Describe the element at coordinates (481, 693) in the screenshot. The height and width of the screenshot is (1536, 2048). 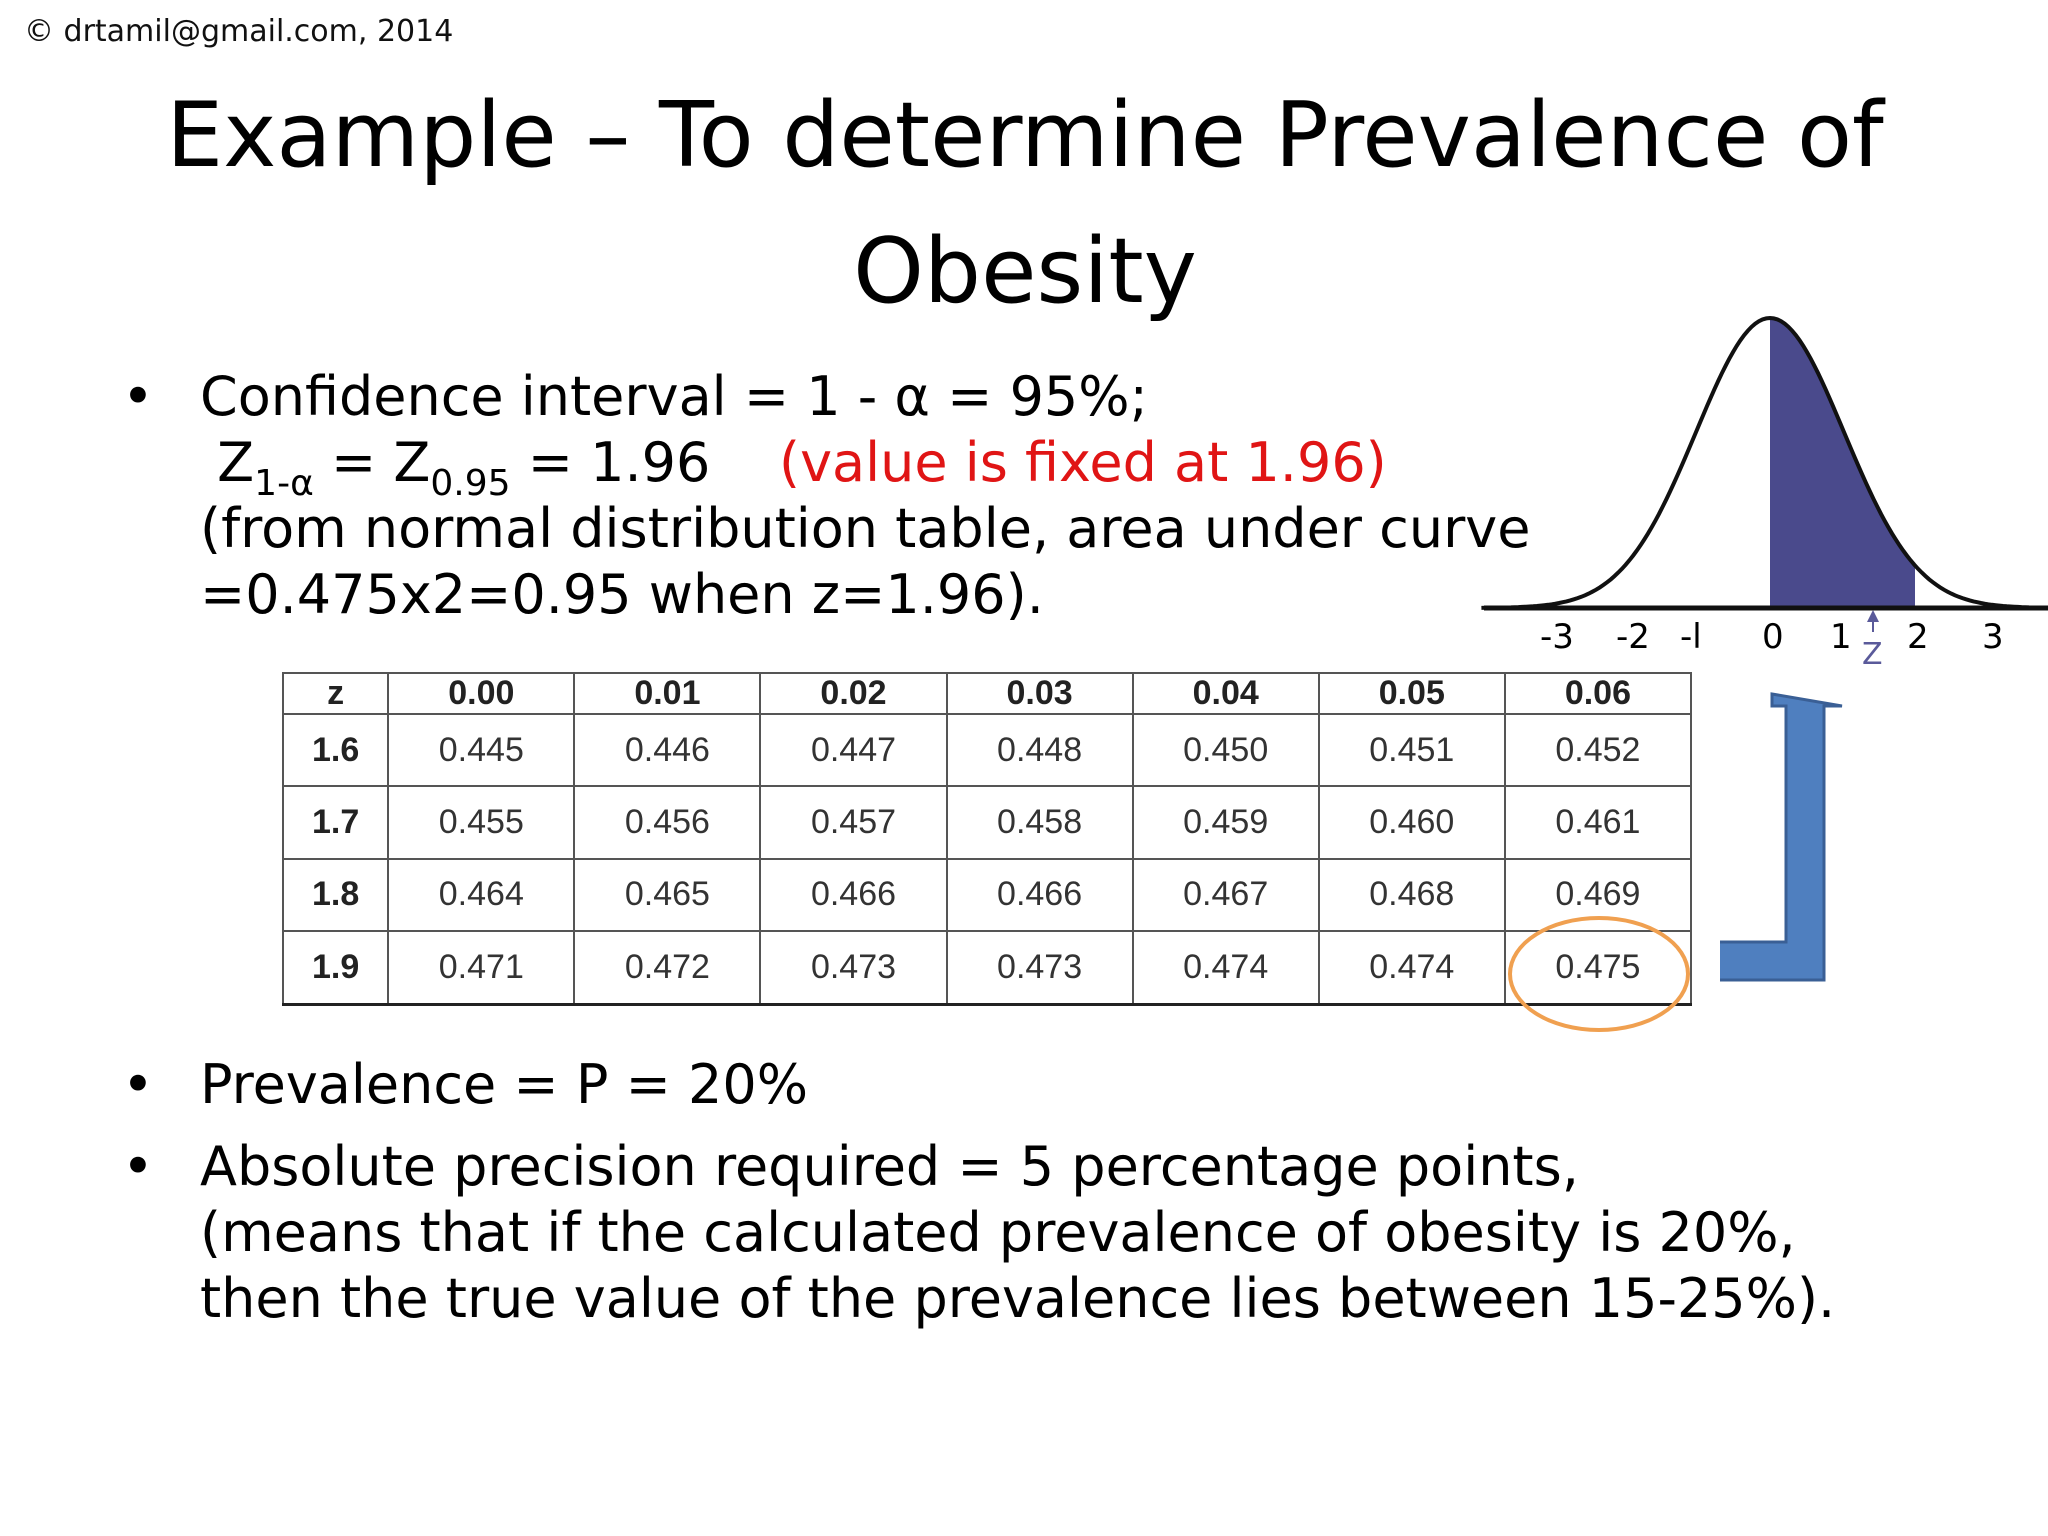
I see `z-table-header: 0.00` at that location.